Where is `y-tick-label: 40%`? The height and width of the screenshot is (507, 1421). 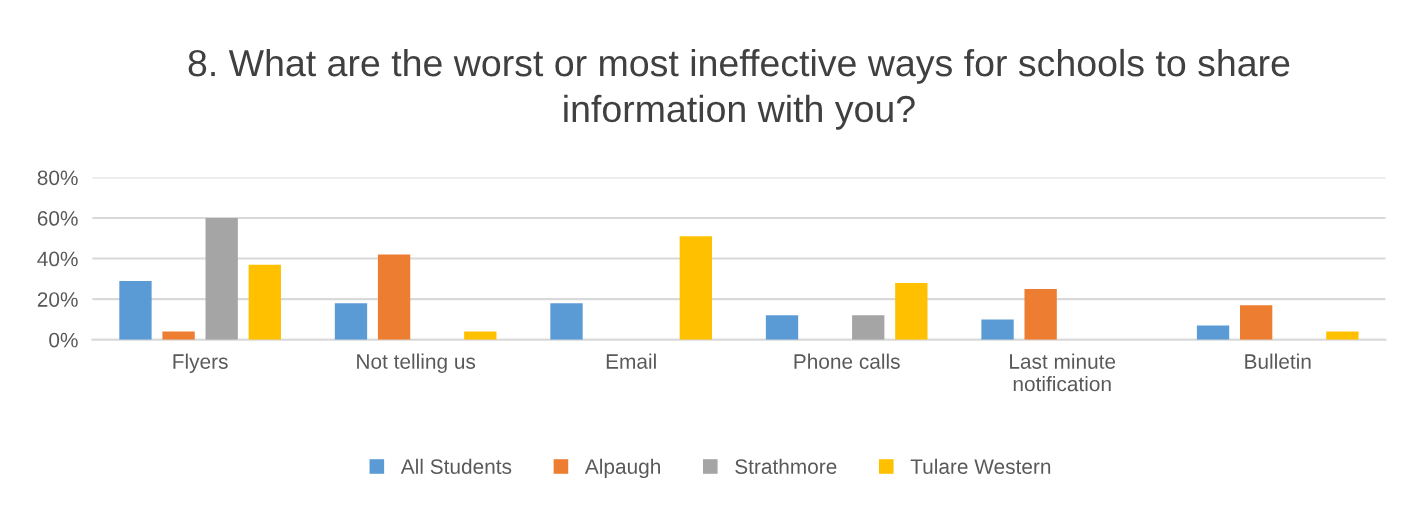 y-tick-label: 40% is located at coordinates (57, 259).